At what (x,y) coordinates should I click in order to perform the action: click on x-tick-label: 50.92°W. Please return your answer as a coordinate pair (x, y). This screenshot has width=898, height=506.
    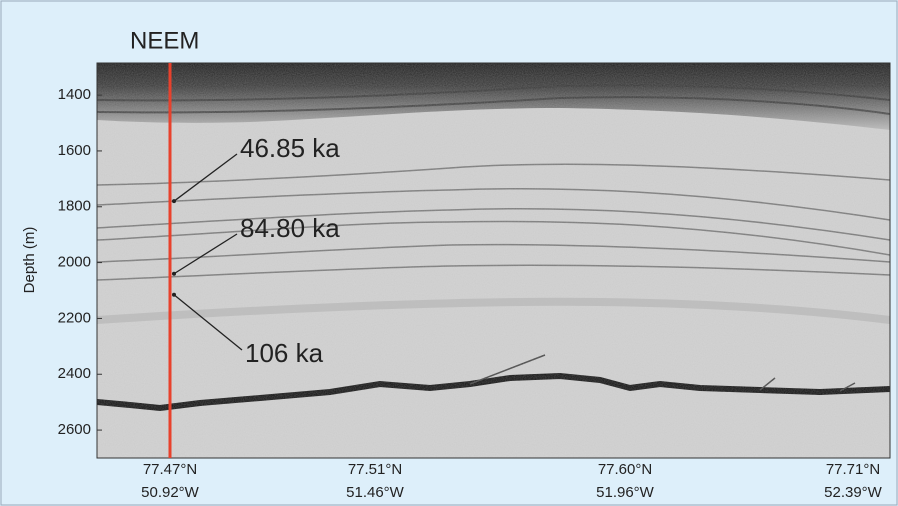
    Looking at the image, I should click on (170, 492).